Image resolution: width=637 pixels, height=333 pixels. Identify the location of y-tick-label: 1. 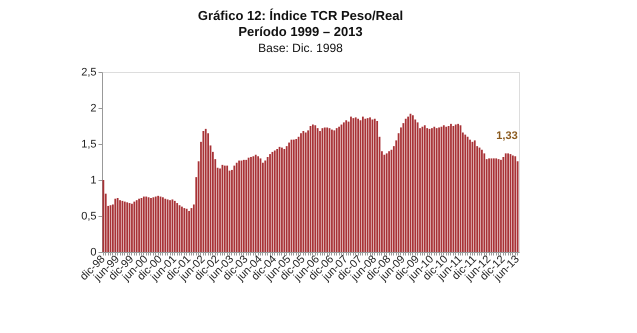
(93, 180).